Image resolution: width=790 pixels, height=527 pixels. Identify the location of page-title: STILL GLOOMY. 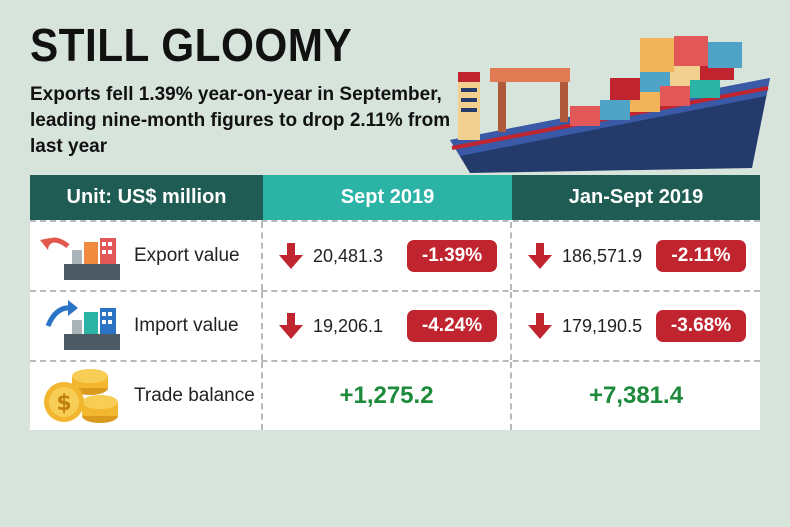
(191, 45).